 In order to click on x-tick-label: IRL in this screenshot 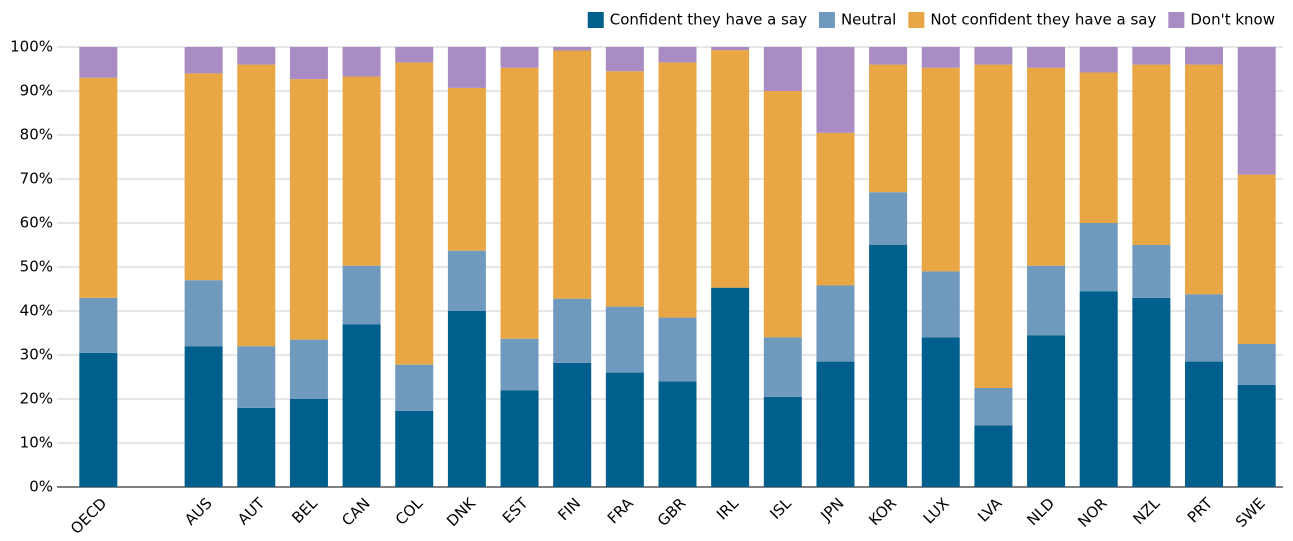, I will do `click(728, 509)`.